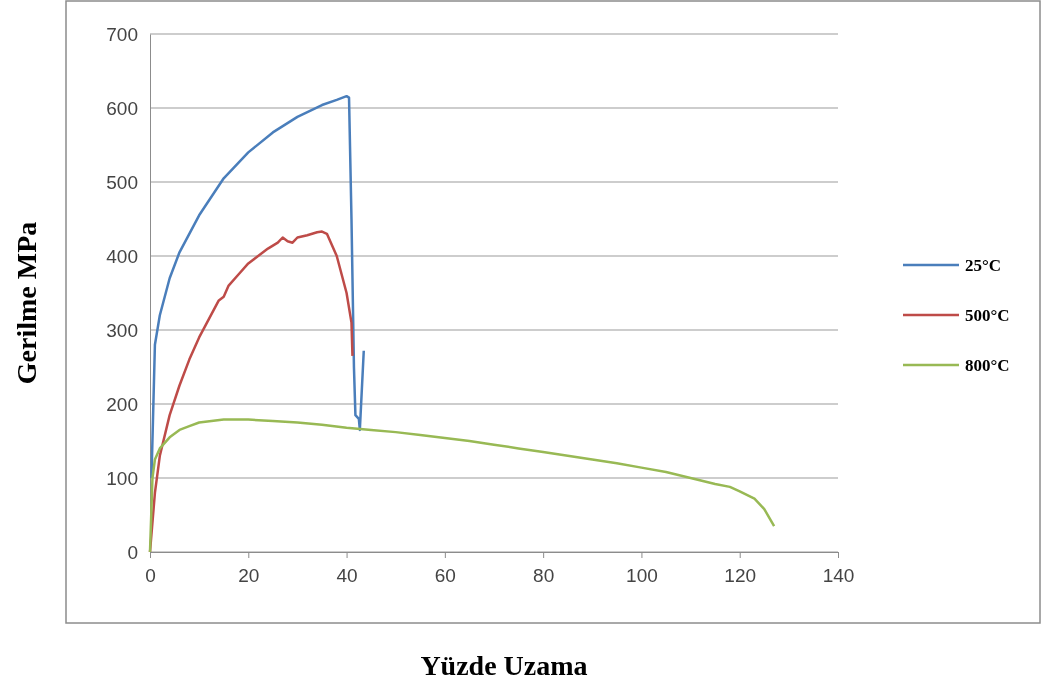  I want to click on x-tick-label: 80, so click(544, 575).